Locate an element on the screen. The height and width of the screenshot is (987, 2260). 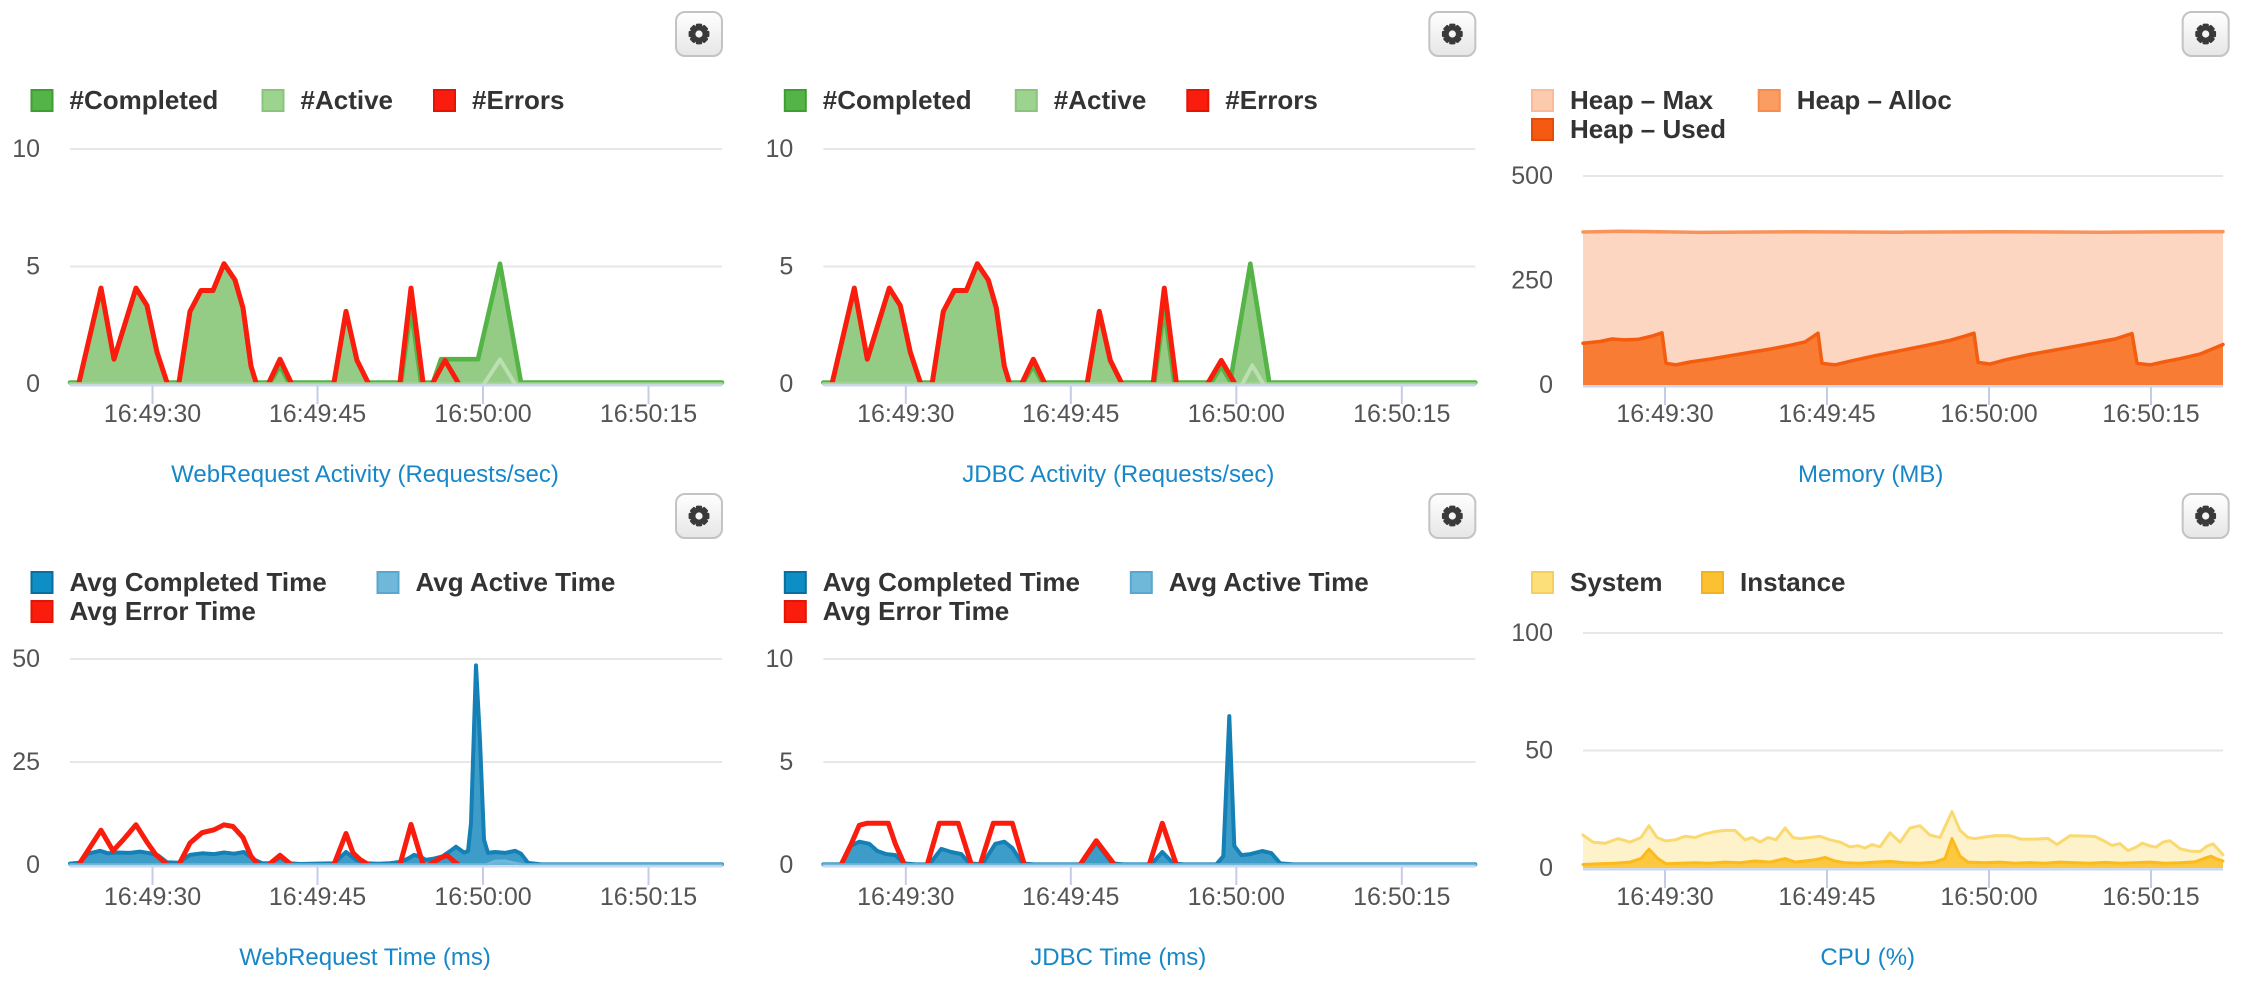
svg-text:WebRequest Activity (Requests/: WebRequest Activity (Requests/sec) is located at coordinates (365, 474).